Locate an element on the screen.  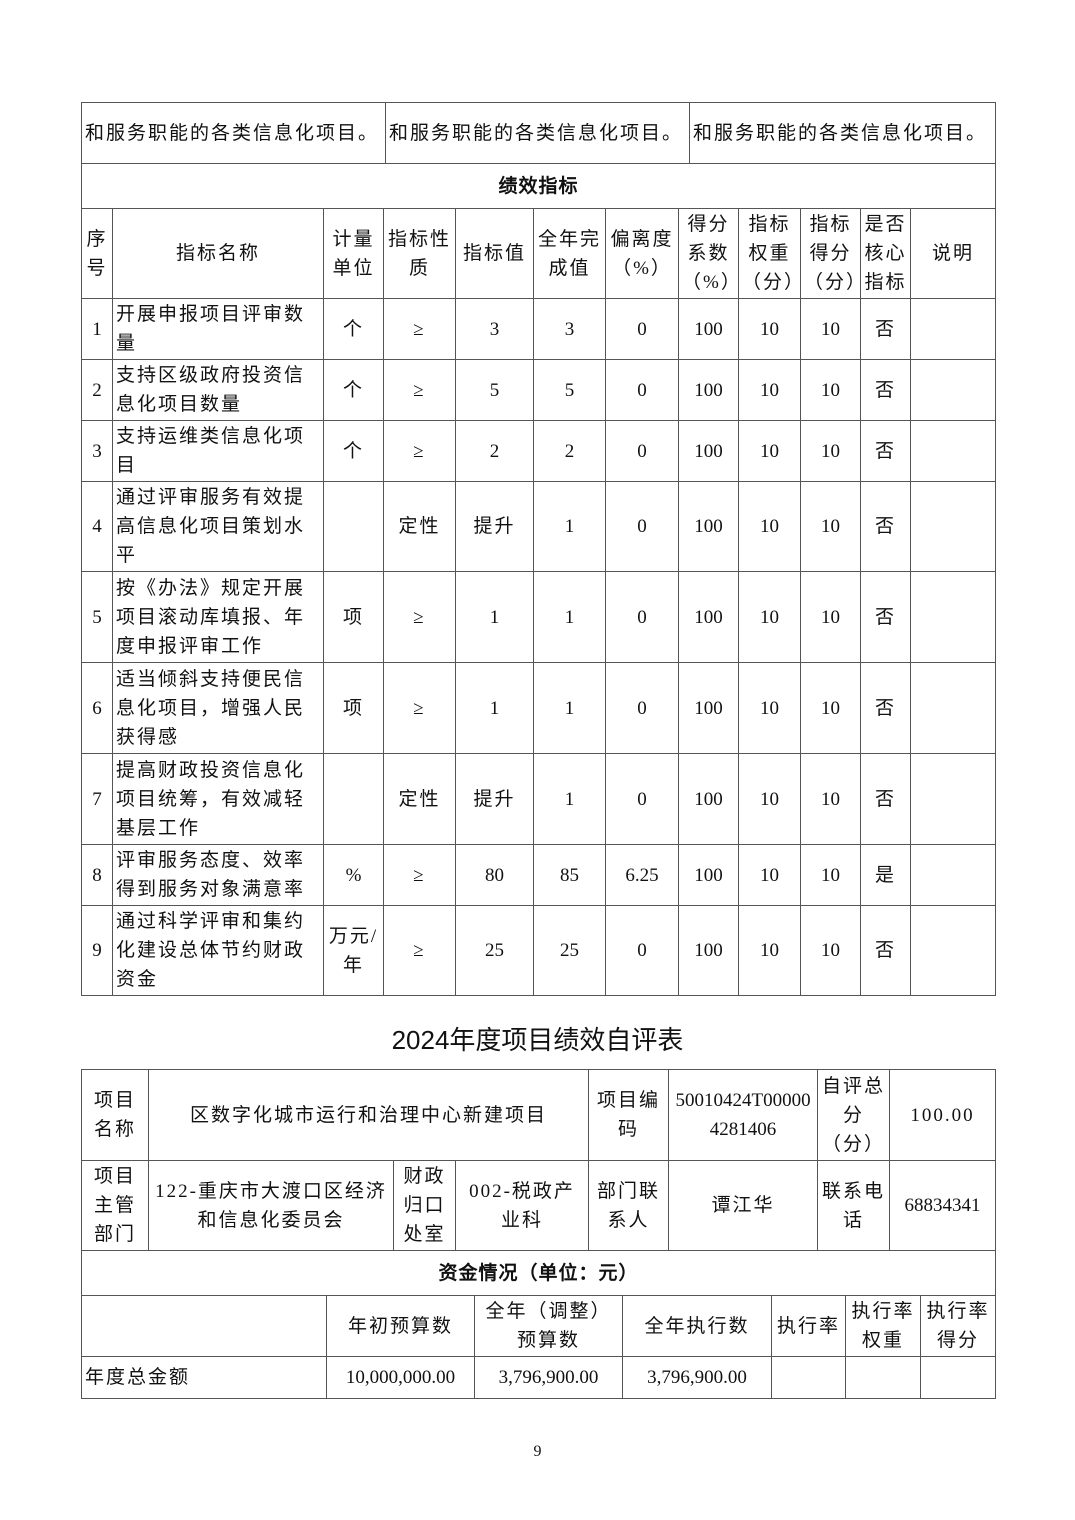
cell: 项 is located at coordinates (353, 708).